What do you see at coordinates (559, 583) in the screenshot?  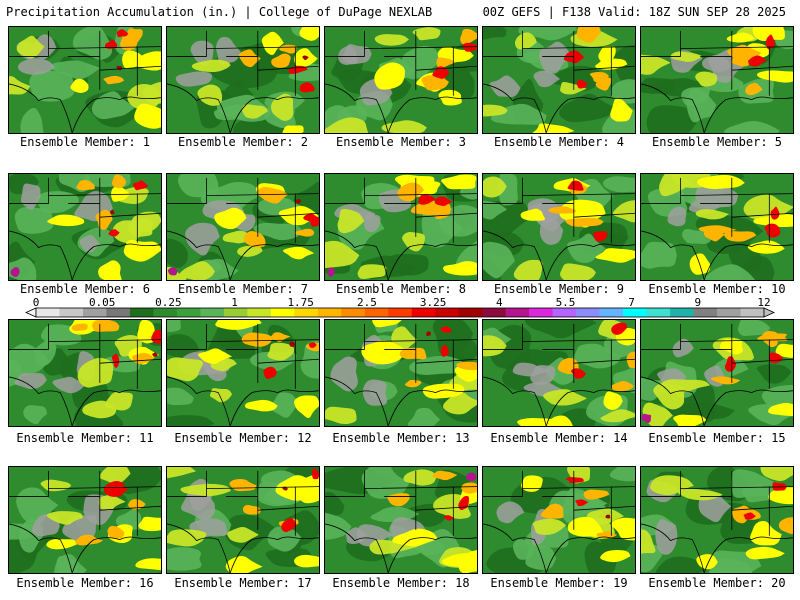 I see `ensemble-member-label: Ensemble Member: 19` at bounding box center [559, 583].